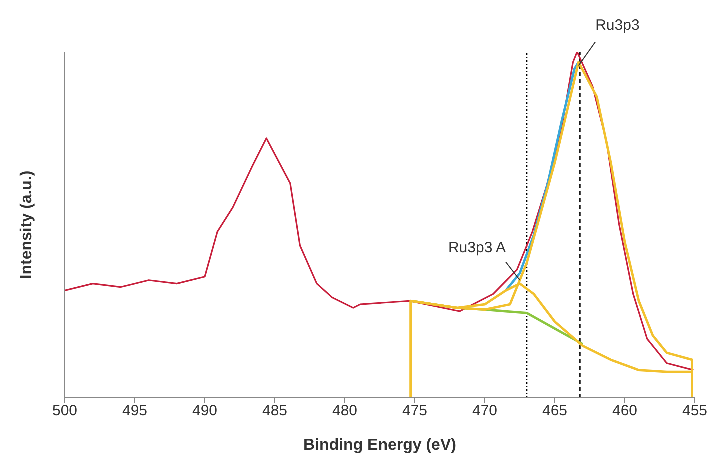 The width and height of the screenshot is (719, 472). Describe the element at coordinates (345, 411) in the screenshot. I see `x-tick-label: 480` at that location.